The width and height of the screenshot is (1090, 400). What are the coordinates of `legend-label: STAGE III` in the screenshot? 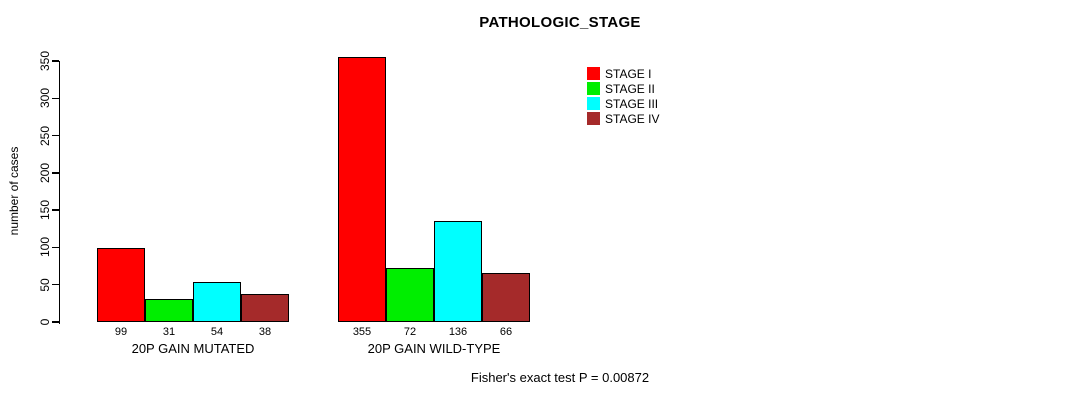 It's located at (632, 103).